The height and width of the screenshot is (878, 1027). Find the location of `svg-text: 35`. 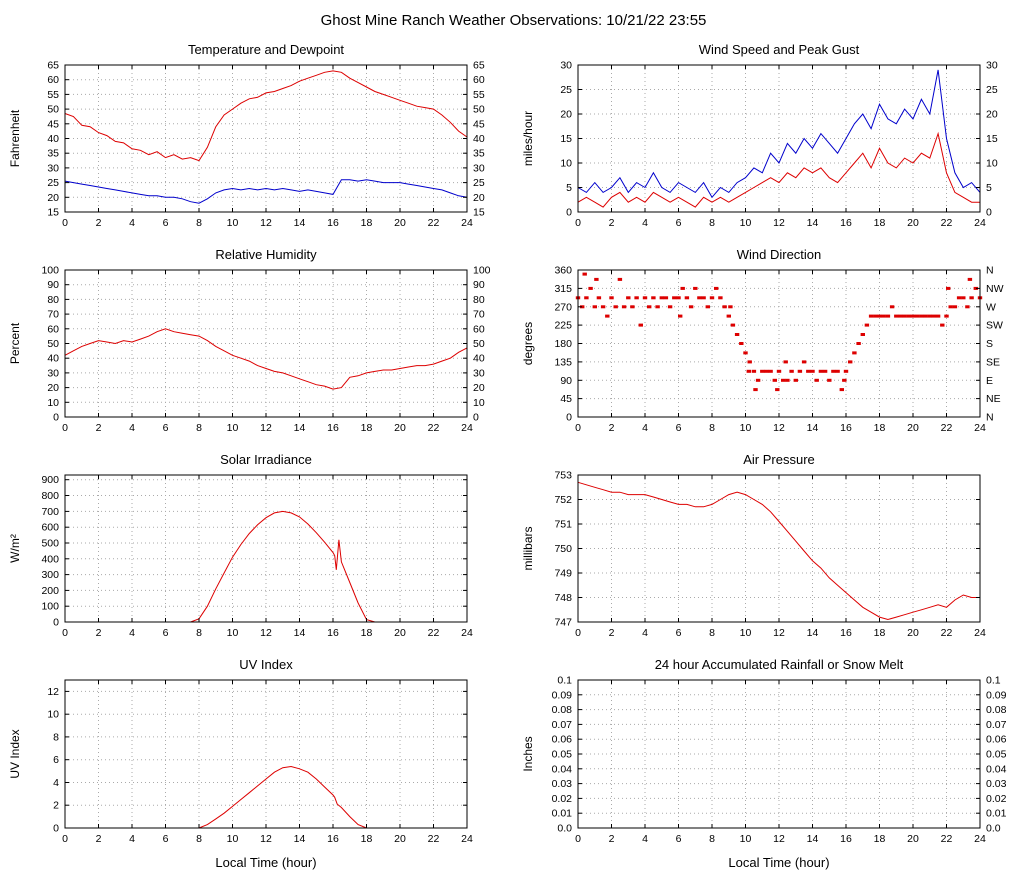

svg-text: 35 is located at coordinates (479, 154).